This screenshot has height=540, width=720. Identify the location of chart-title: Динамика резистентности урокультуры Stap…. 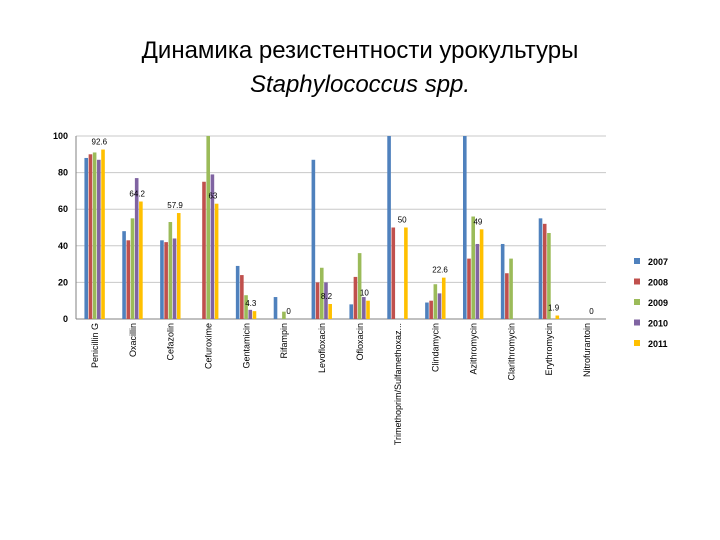
(360, 68).